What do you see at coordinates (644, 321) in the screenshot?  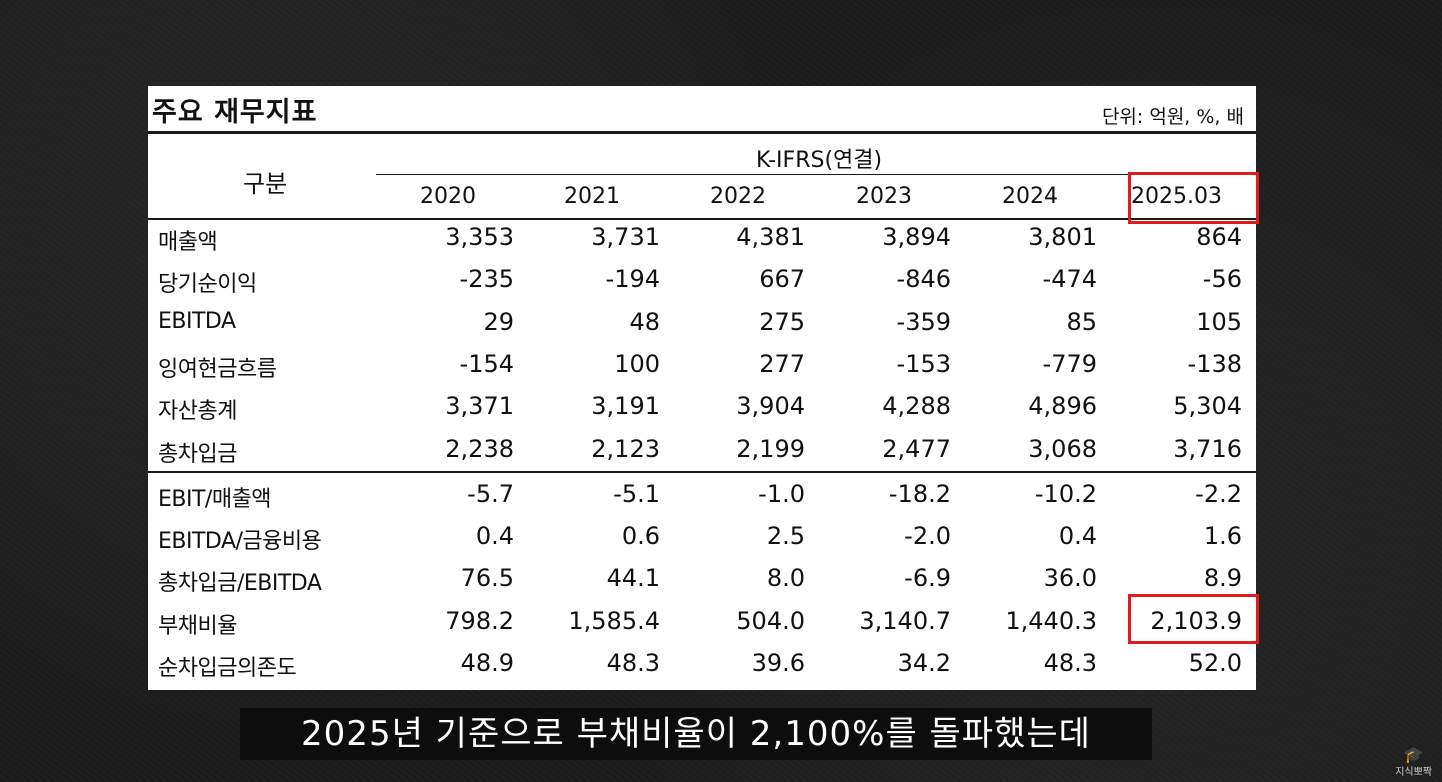 I see `table-cell: 48` at bounding box center [644, 321].